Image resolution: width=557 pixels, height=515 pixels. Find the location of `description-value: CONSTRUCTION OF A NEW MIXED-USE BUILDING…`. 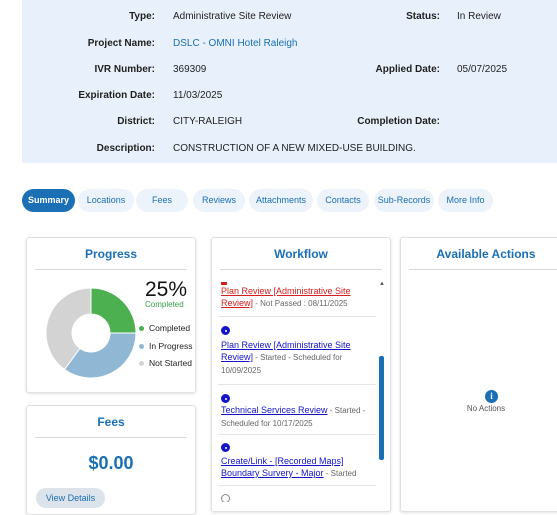

description-value: CONSTRUCTION OF A NEW MIXED-USE BUILDING… is located at coordinates (294, 148).